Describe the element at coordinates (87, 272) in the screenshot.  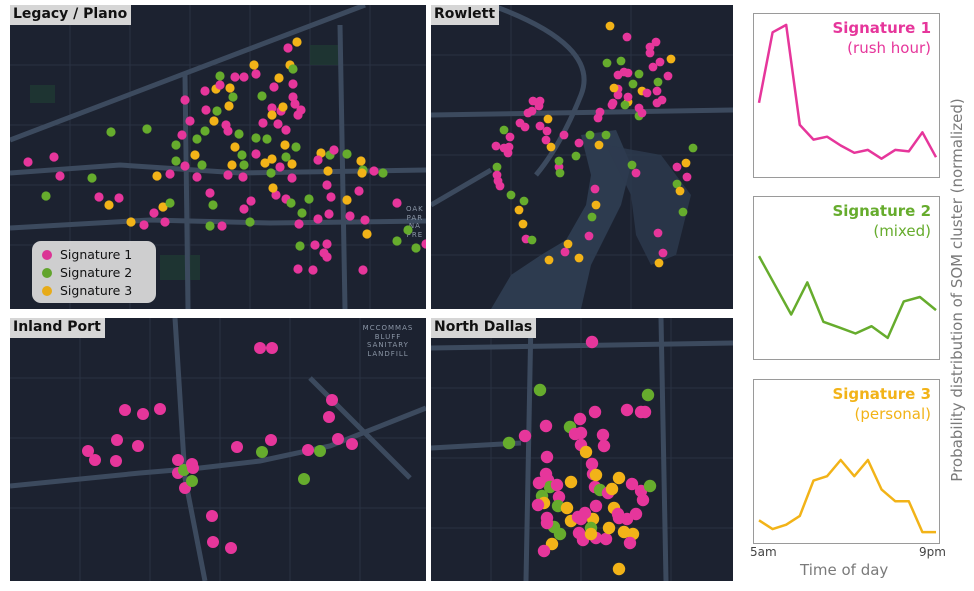
I see `legend-item-sig2: Signature 2` at that location.